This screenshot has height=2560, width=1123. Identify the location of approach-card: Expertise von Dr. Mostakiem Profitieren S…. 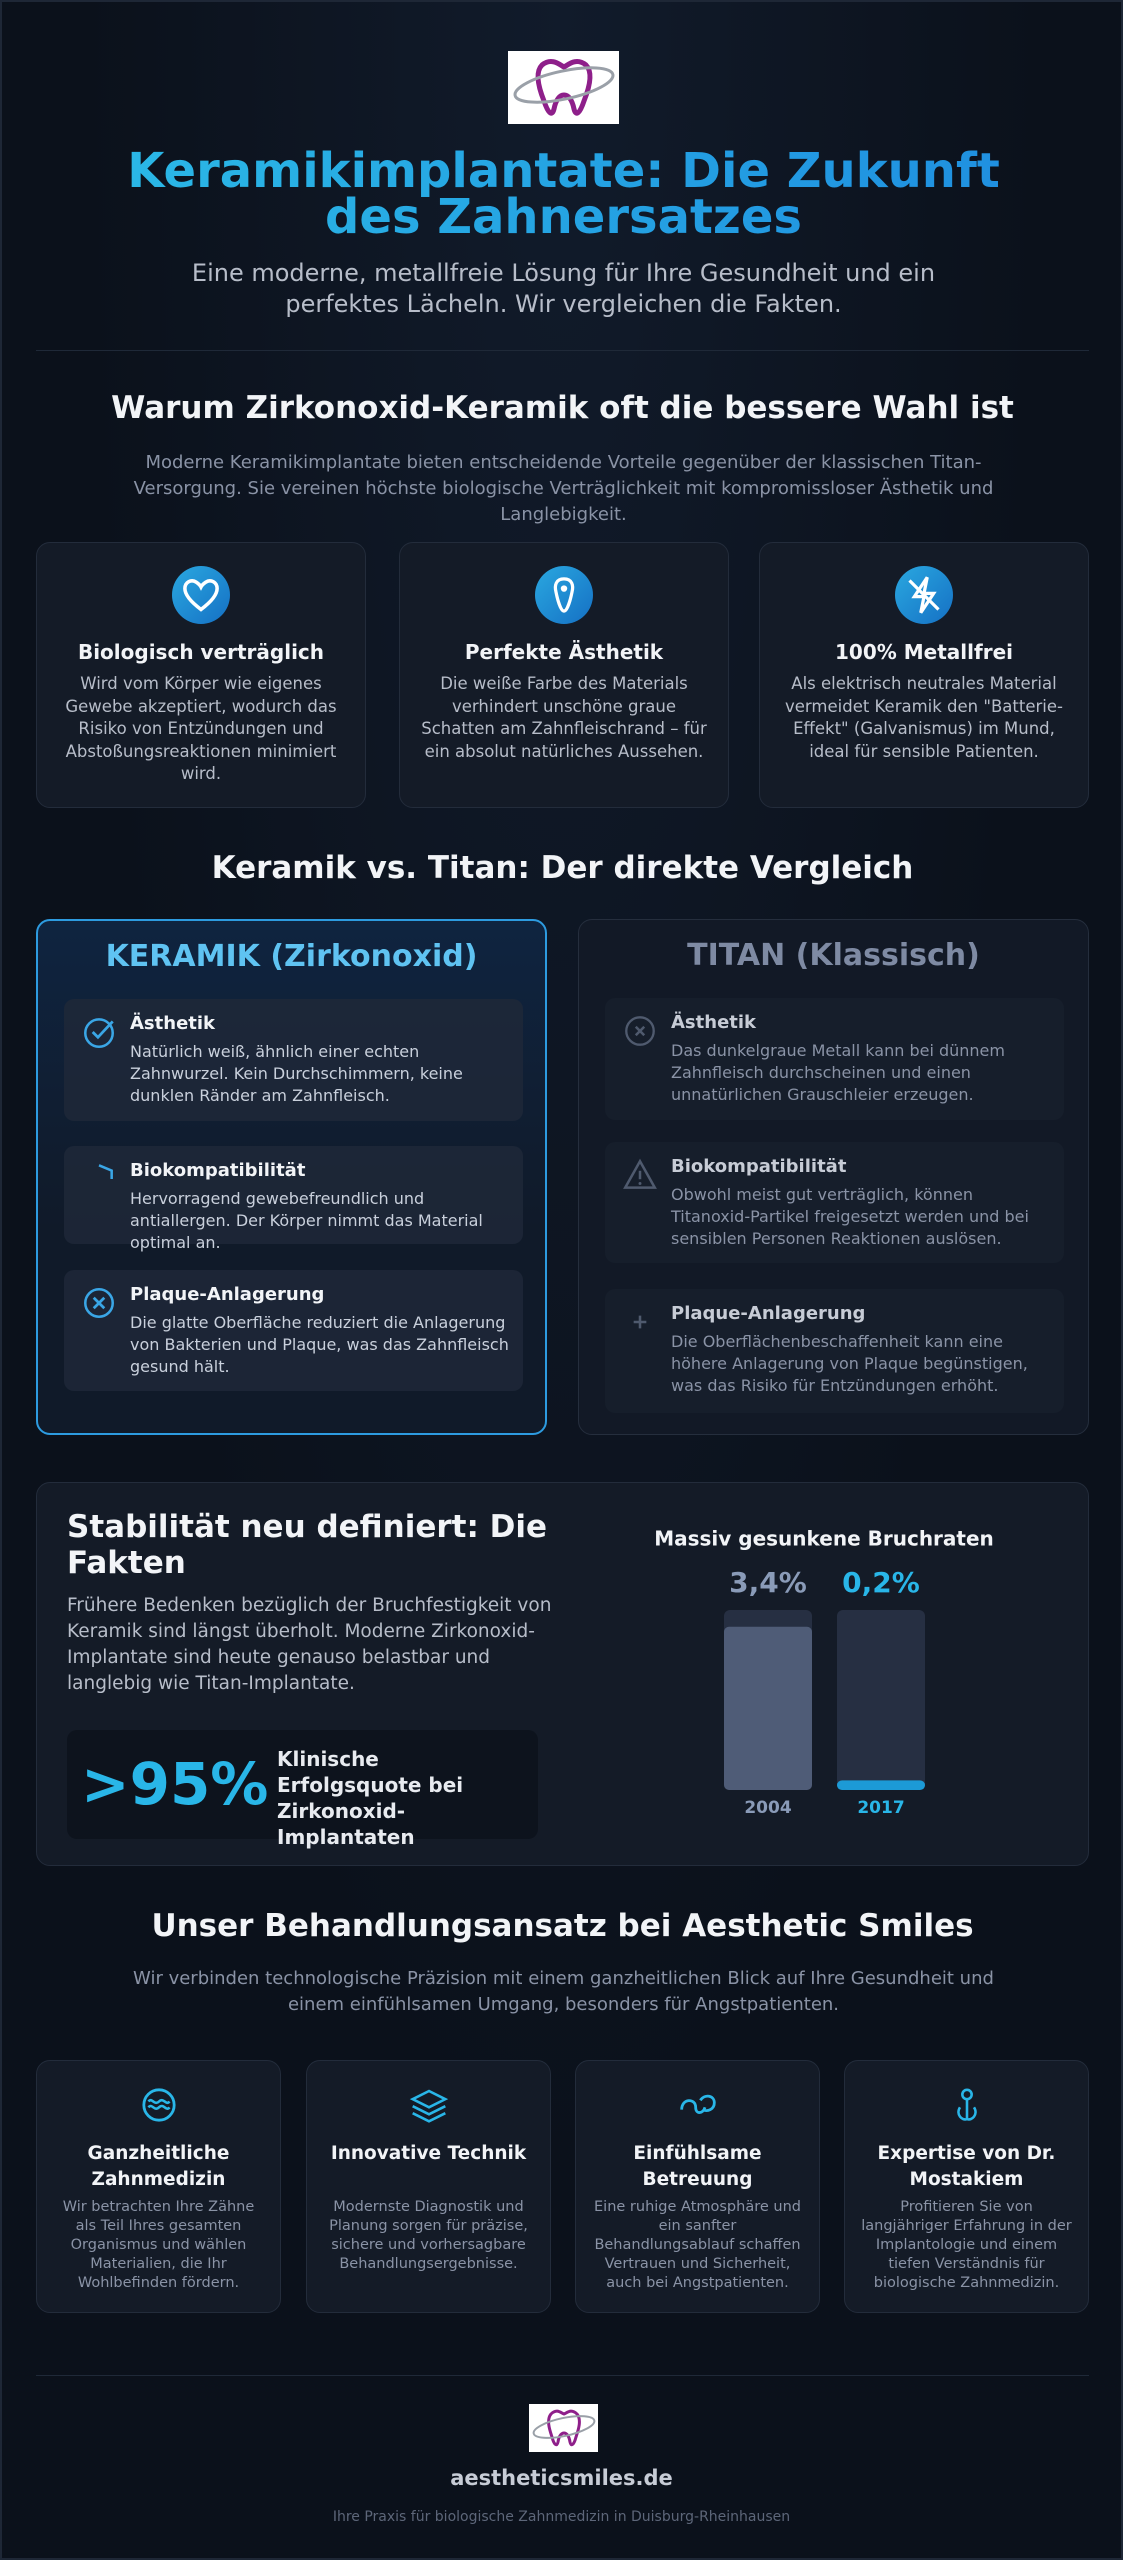
(966, 2186).